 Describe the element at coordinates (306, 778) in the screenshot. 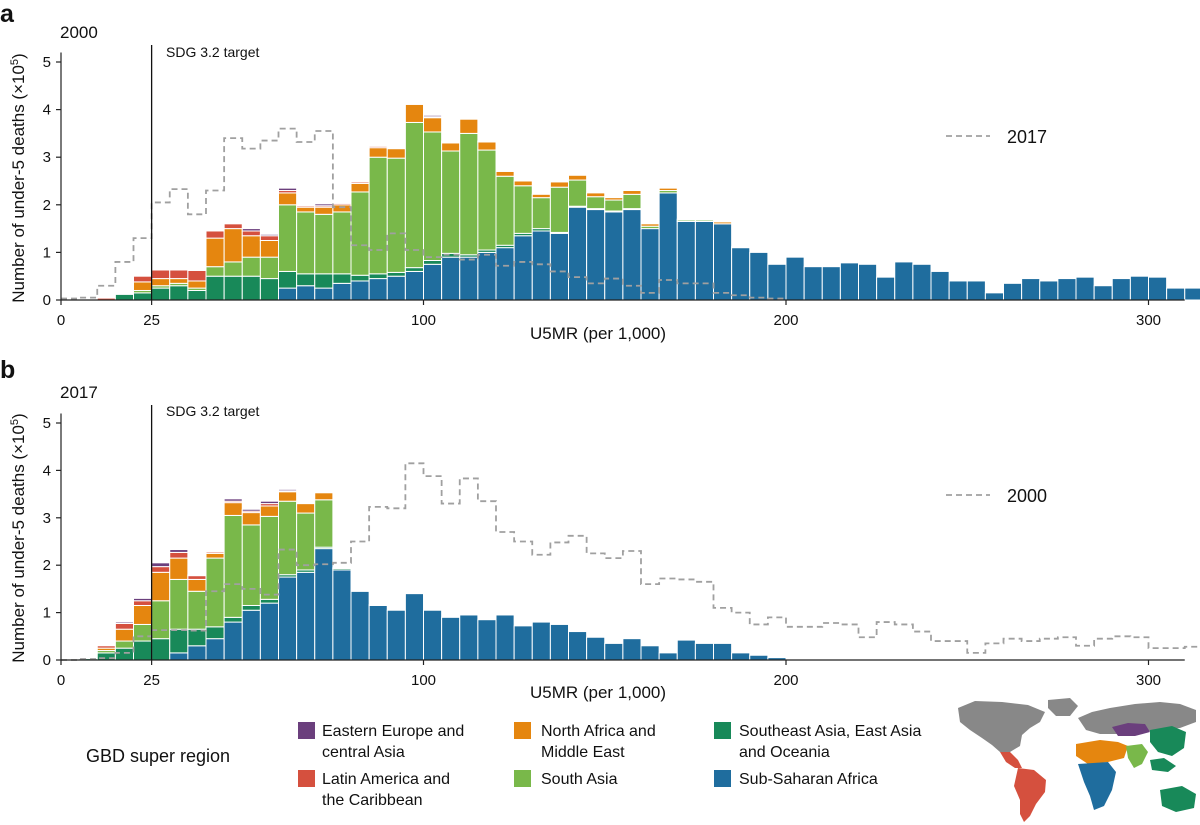

I see `legend-swatch-lac` at that location.